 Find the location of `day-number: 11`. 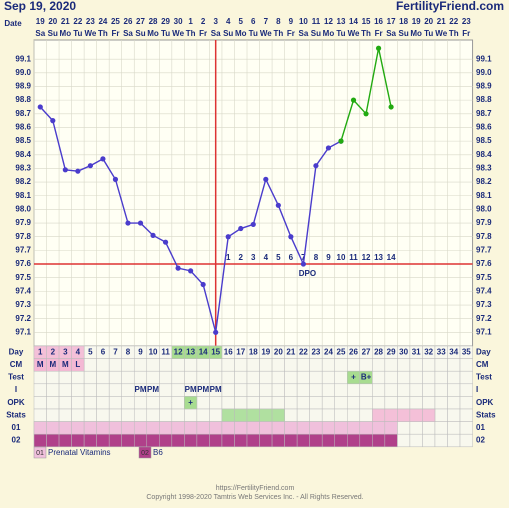

day-number: 11 is located at coordinates (165, 351).